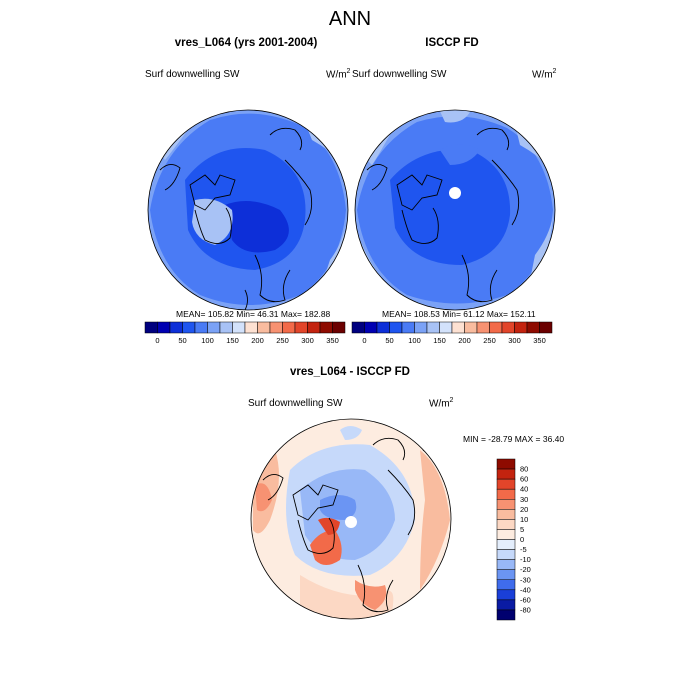  I want to click on colorbar-1: 0 50 100 150 200 250 300 350, so click(245, 333).